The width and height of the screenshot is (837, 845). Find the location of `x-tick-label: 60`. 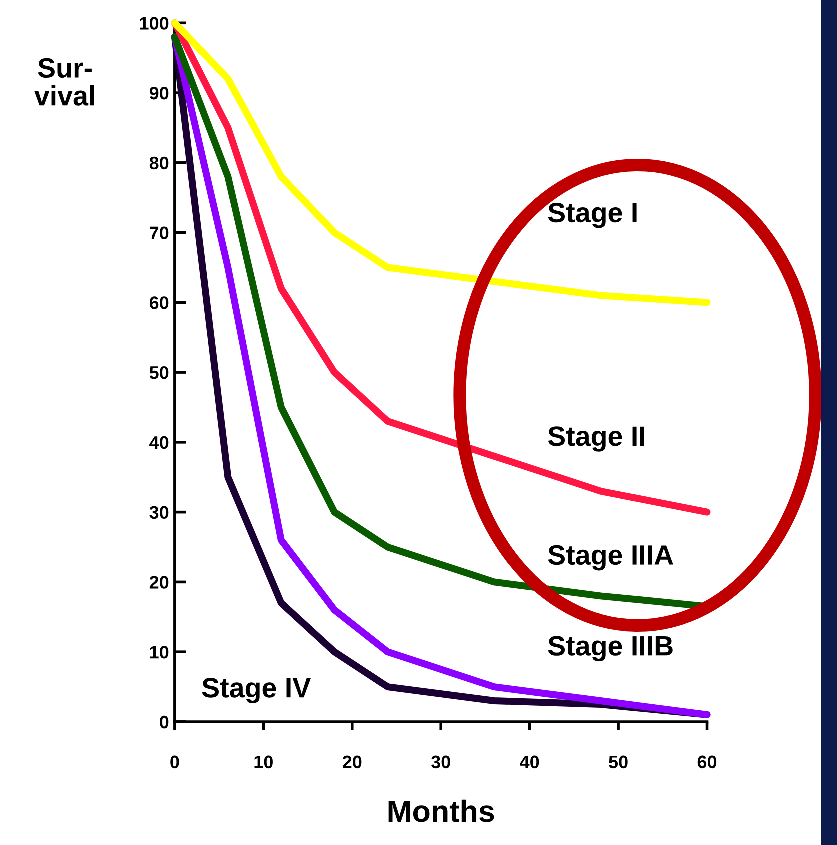

x-tick-label: 60 is located at coordinates (707, 762).